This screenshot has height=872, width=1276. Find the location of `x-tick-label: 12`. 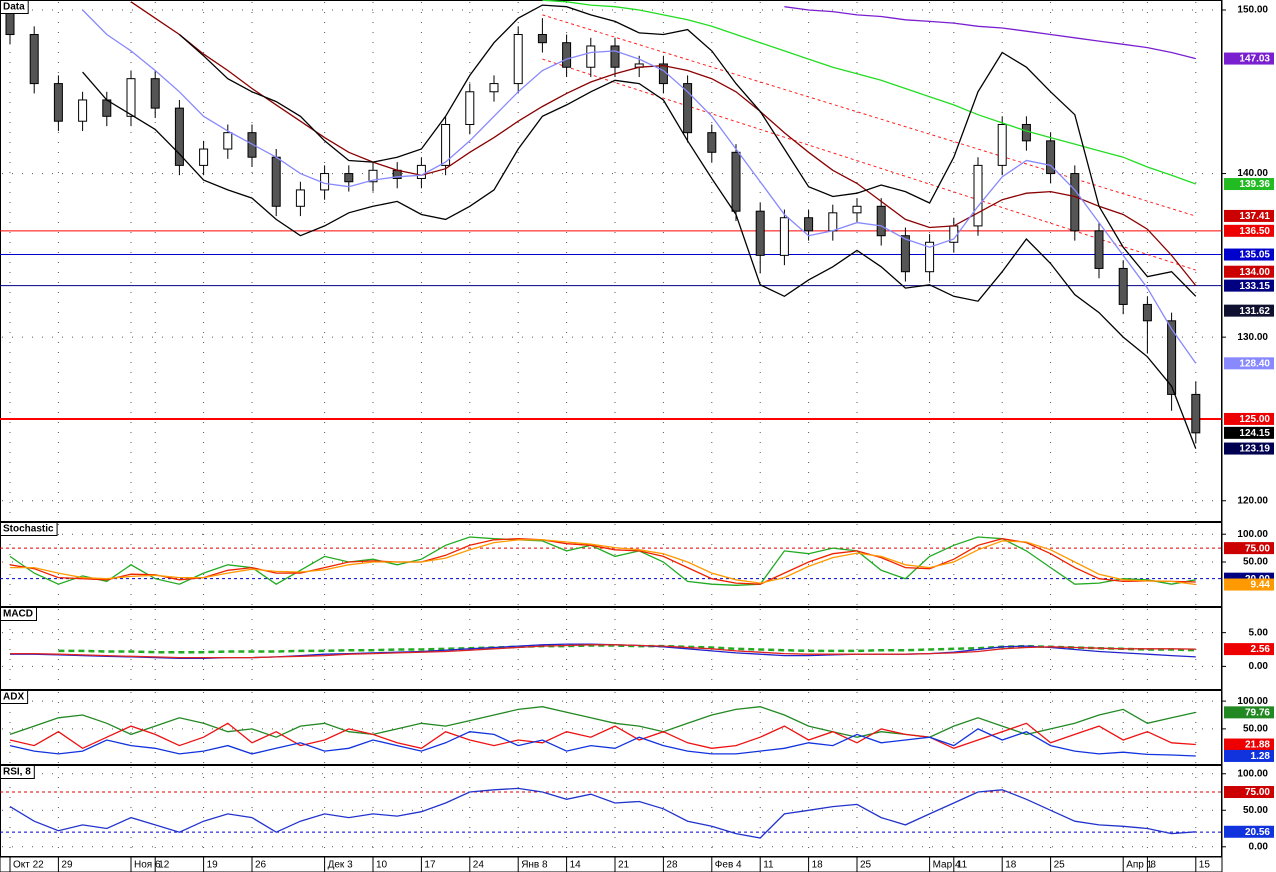

x-tick-label: 12 is located at coordinates (164, 865).